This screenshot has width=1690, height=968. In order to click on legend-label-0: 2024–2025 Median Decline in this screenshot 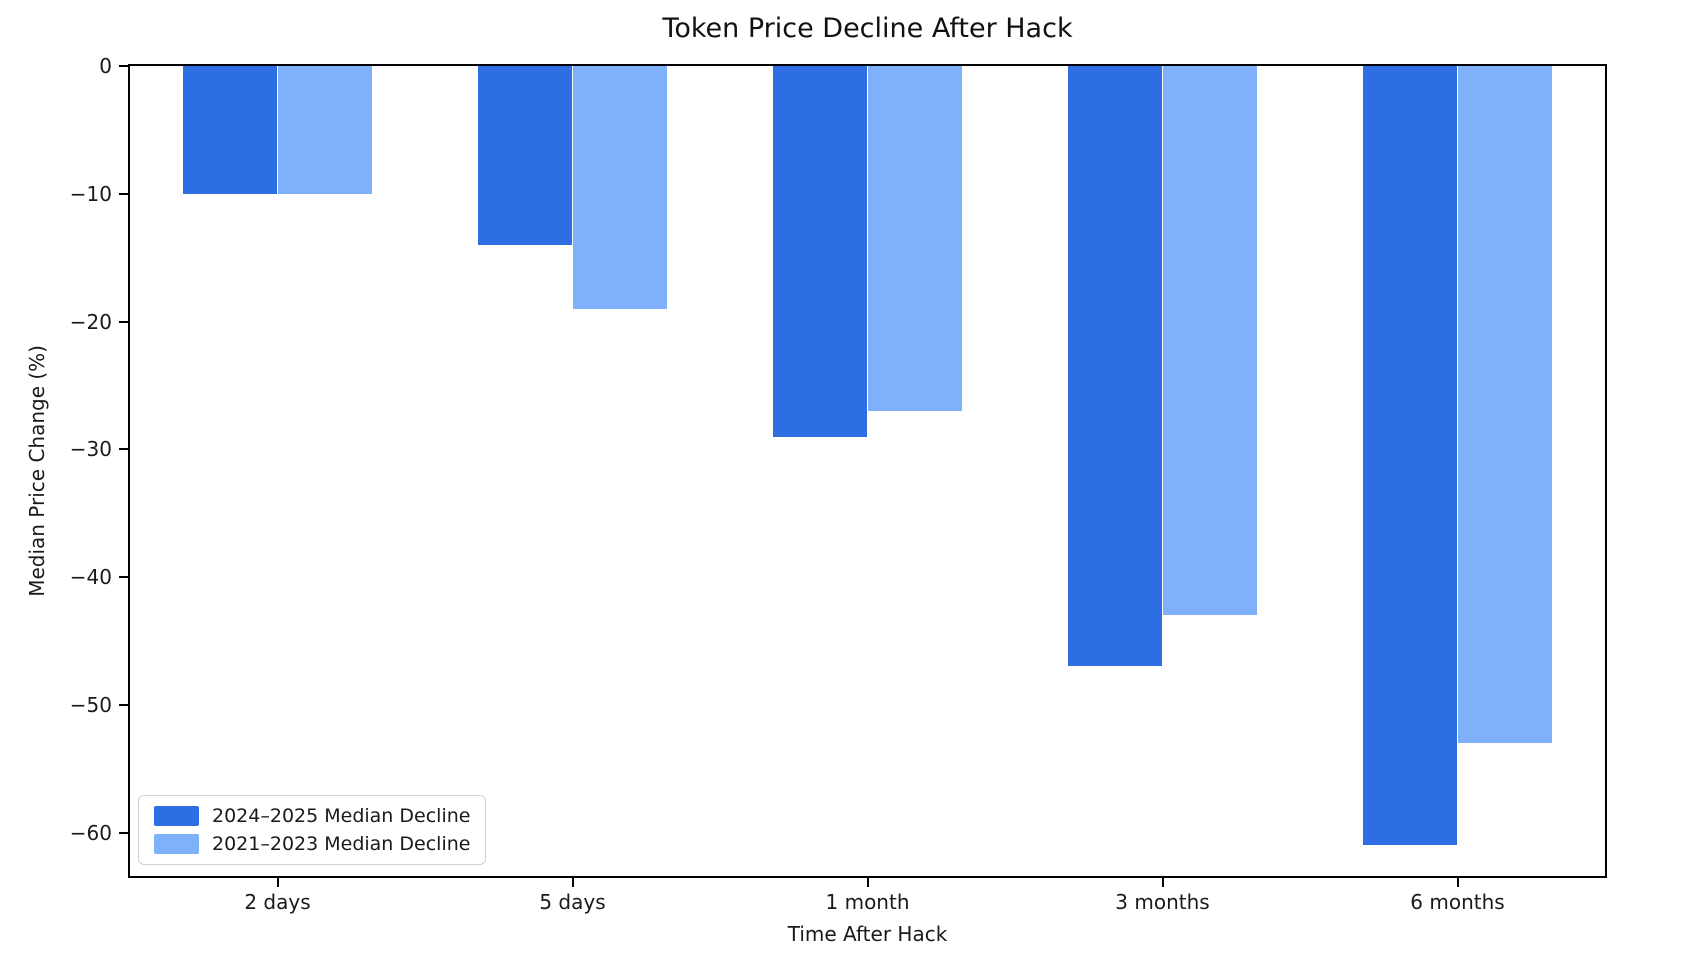, I will do `click(341, 816)`.